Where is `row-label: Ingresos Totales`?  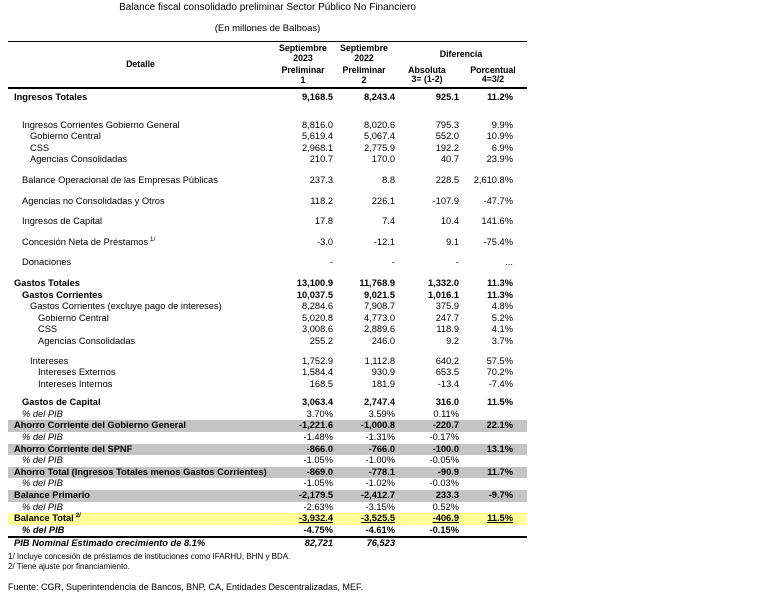
row-label: Ingresos Totales is located at coordinates (51, 97).